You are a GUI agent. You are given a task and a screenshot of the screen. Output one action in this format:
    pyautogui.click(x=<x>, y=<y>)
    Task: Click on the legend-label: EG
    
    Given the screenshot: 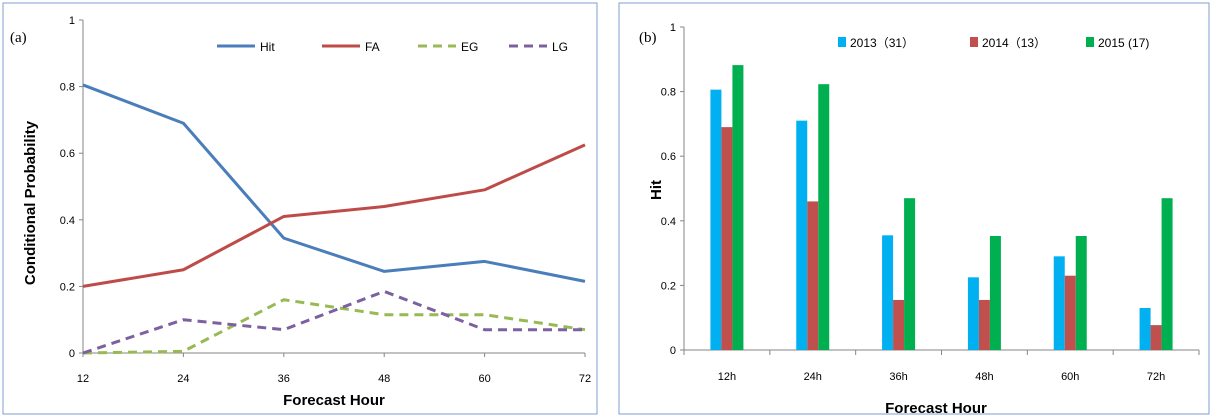 What is the action you would take?
    pyautogui.click(x=469, y=47)
    